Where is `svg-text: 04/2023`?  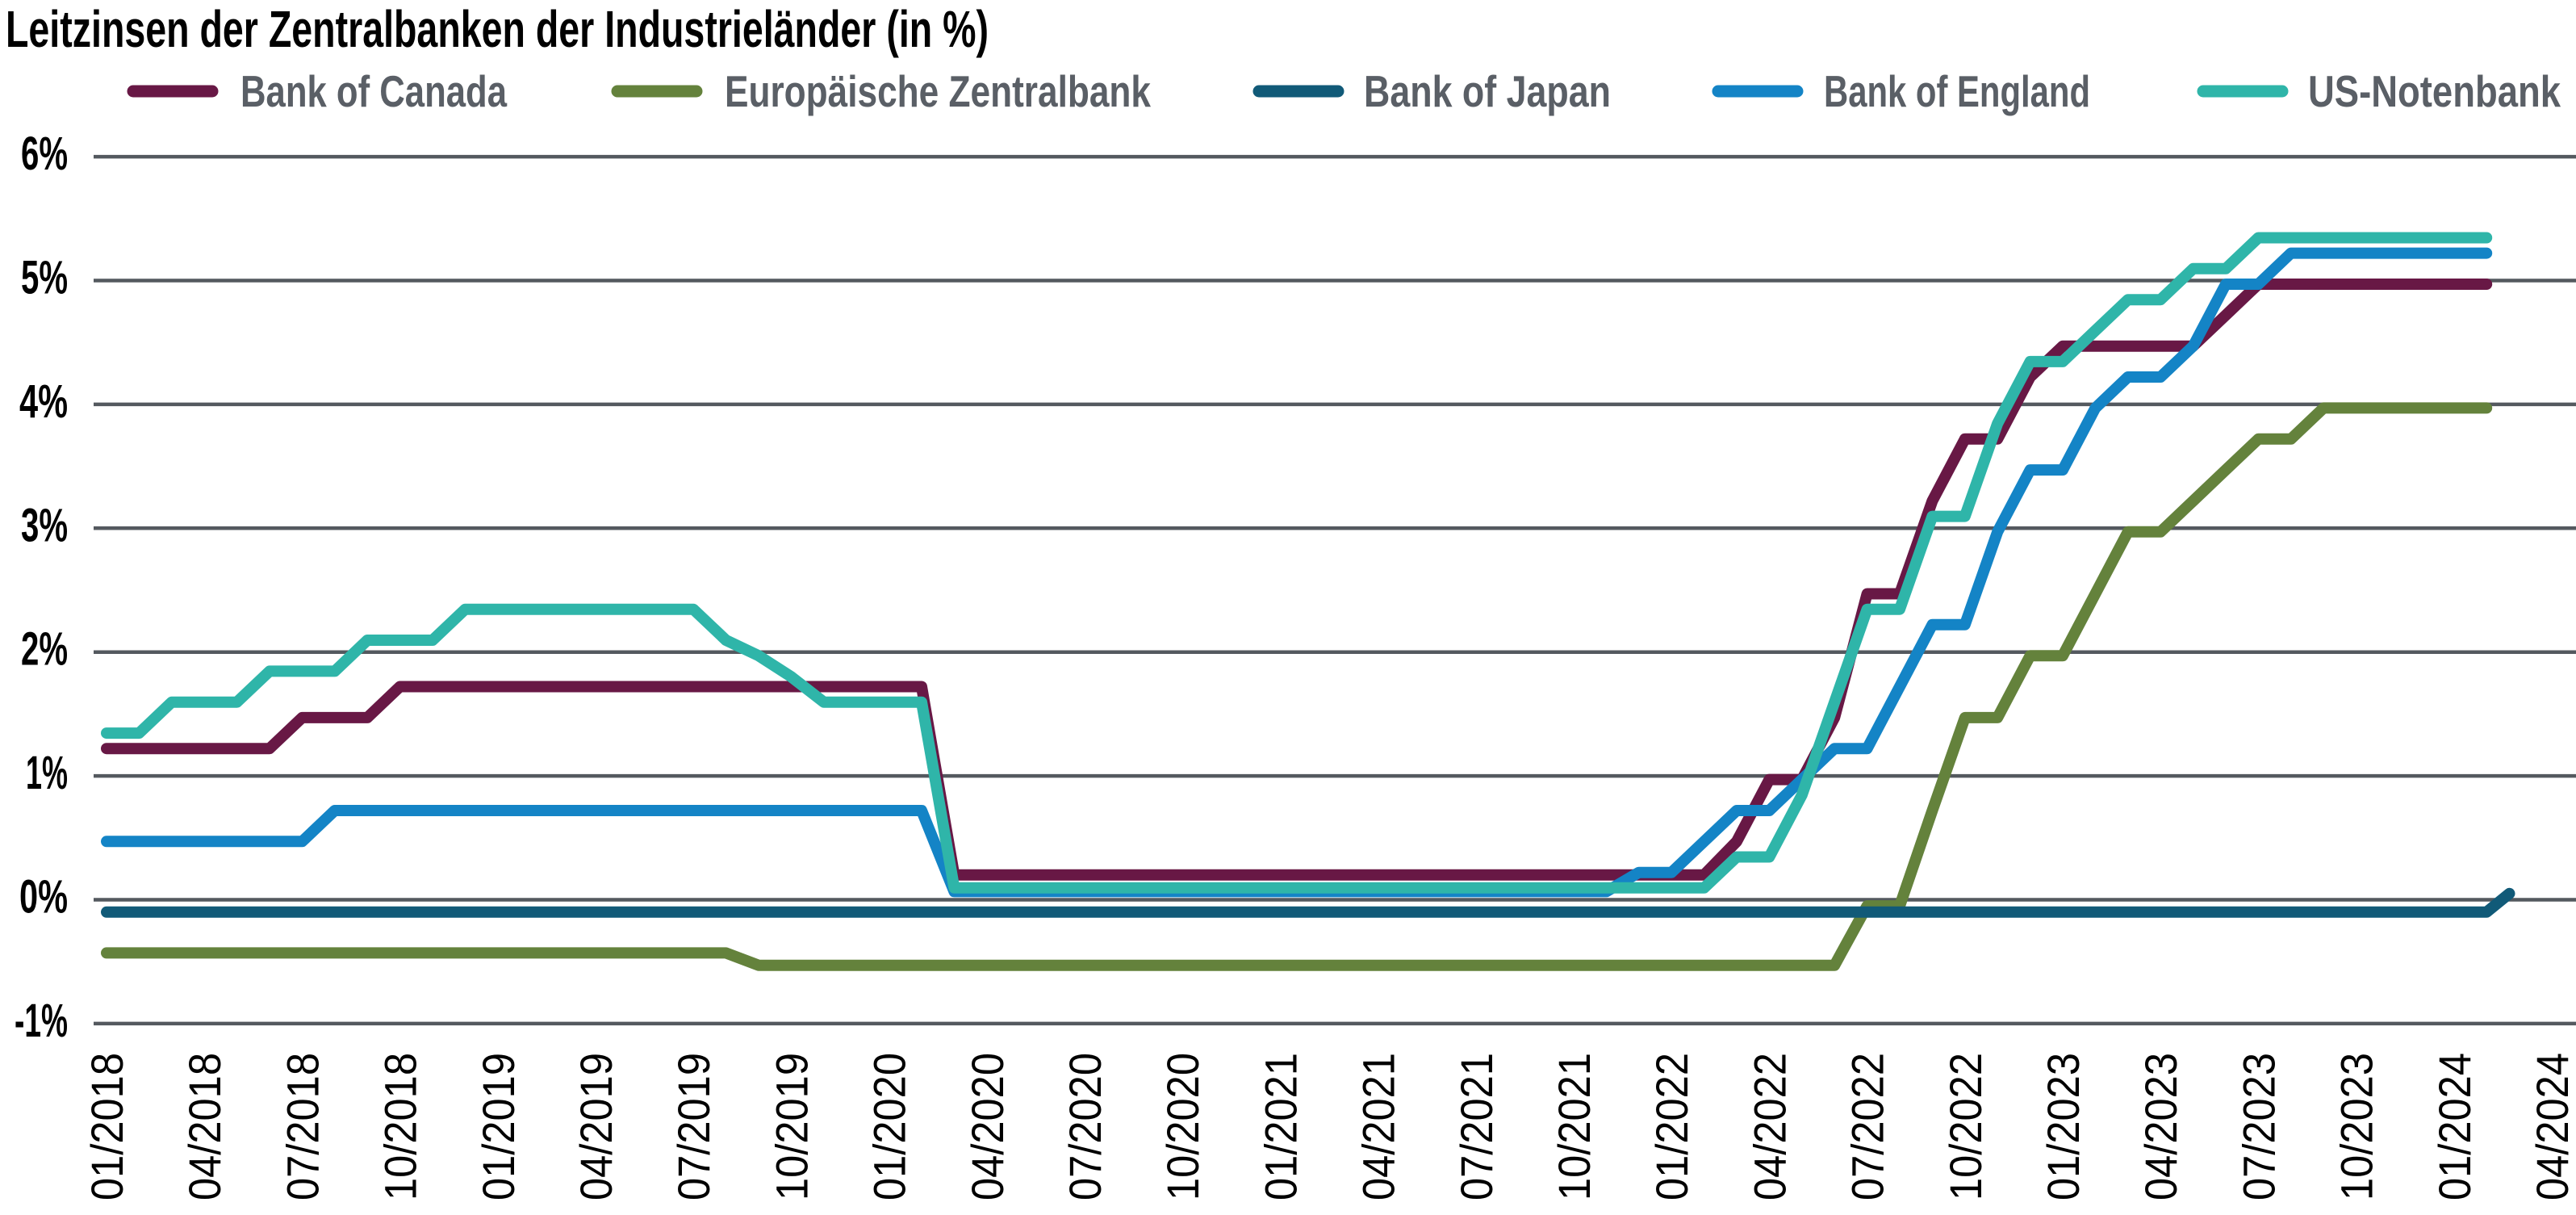
svg-text: 04/2023 is located at coordinates (2160, 1126).